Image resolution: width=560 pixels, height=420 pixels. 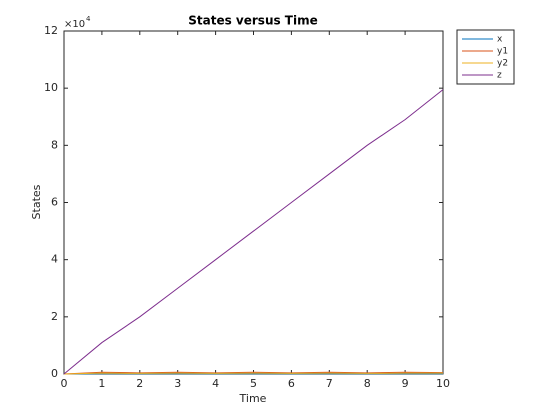 What do you see at coordinates (88, 19) in the screenshot?
I see `y-multiplier-exponent: 4` at bounding box center [88, 19].